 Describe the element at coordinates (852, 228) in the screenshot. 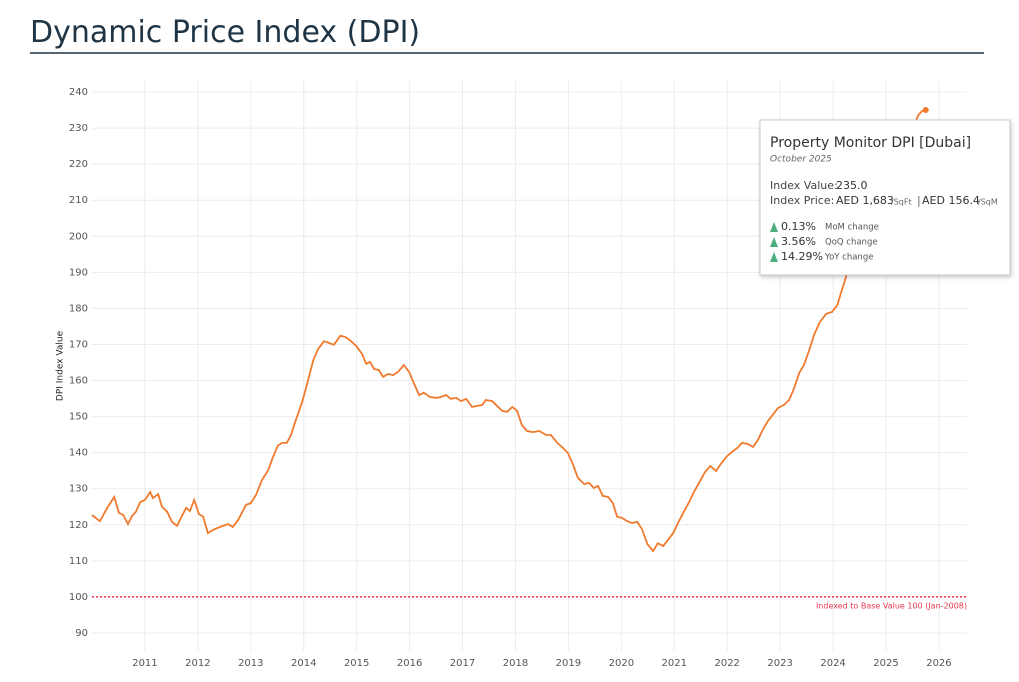

I see `change-label: MoM change` at that location.